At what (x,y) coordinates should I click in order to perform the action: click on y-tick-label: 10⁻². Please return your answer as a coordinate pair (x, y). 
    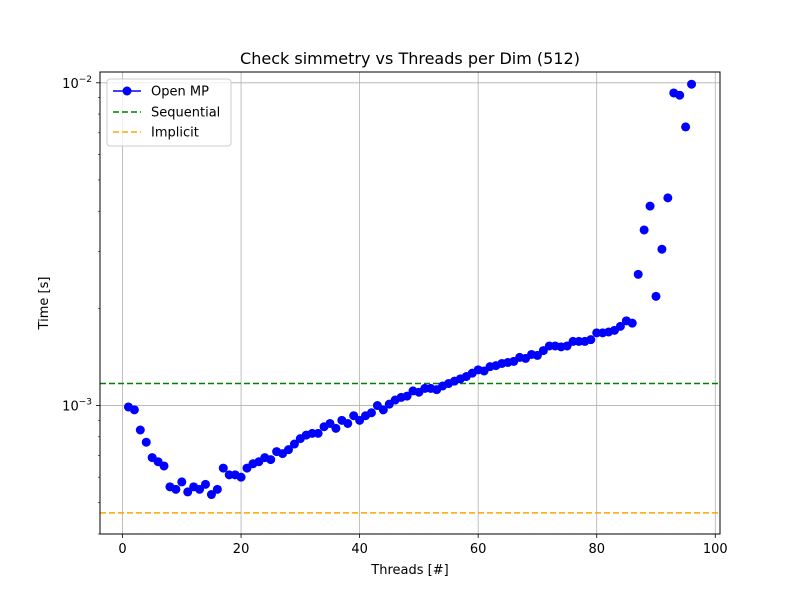
    Looking at the image, I should click on (77, 83).